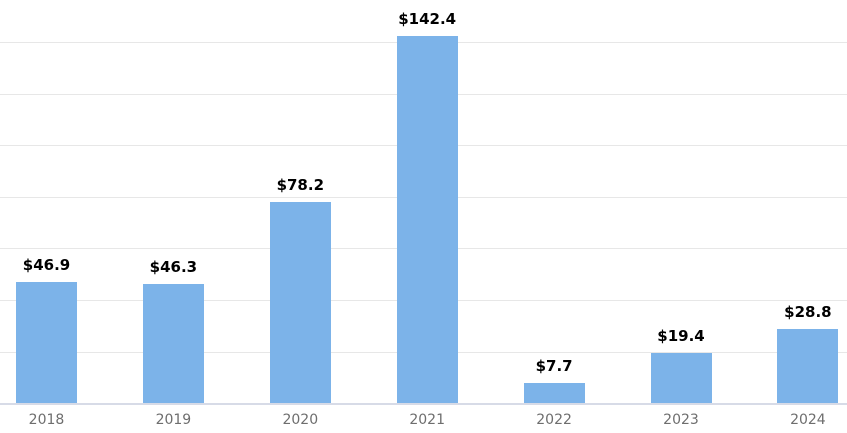 The width and height of the screenshot is (847, 433). I want to click on x-tick-label-2018: 2018, so click(46, 420).